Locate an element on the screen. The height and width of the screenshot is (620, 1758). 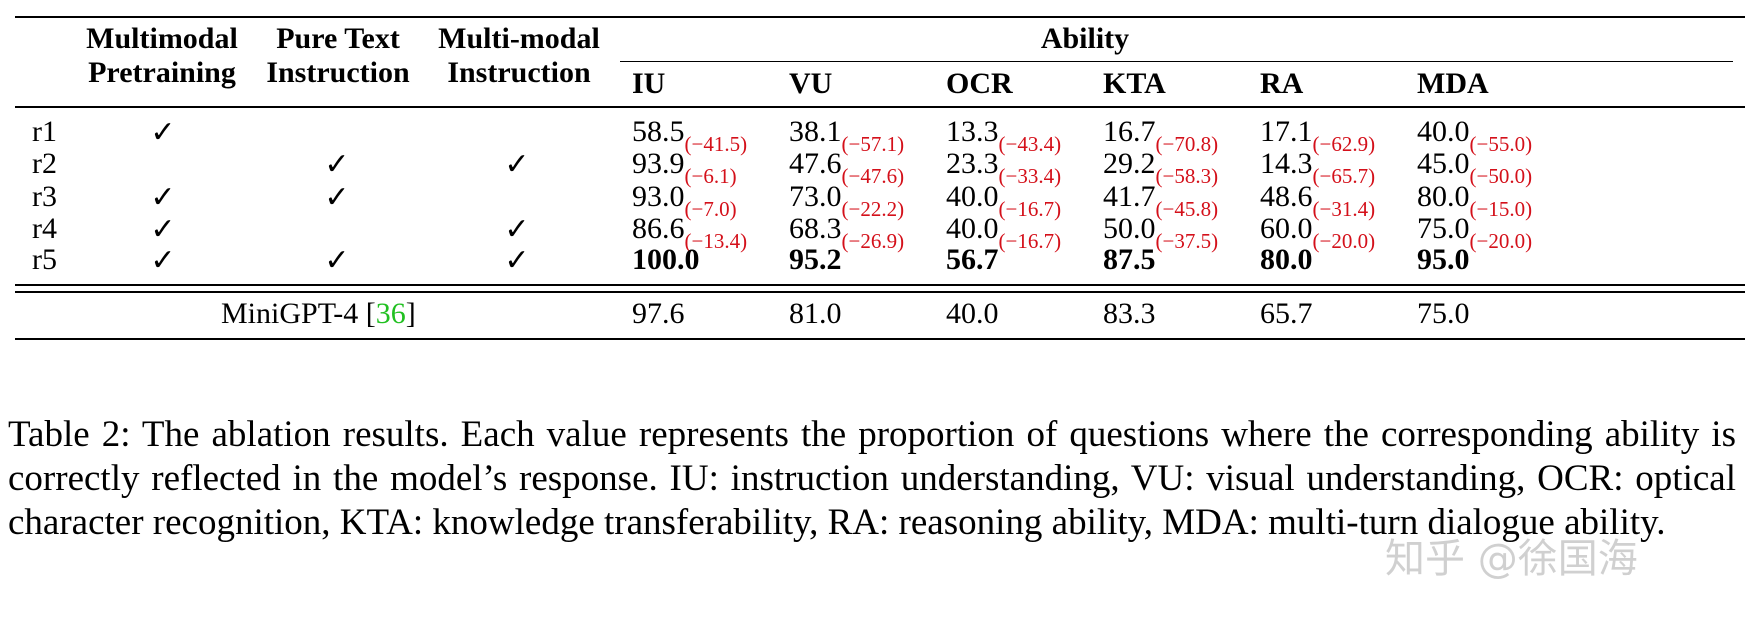
value-cell: 60.0(−20.0) is located at coordinates (1318, 232).